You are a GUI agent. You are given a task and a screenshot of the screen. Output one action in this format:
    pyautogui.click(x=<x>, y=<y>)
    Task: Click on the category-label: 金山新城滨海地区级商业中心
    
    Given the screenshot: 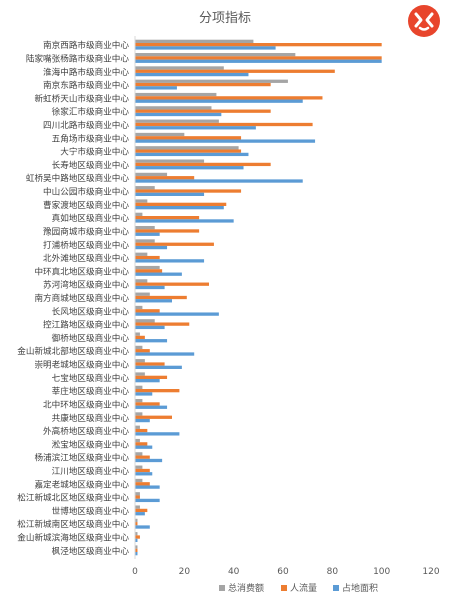 What is the action you would take?
    pyautogui.click(x=73, y=538)
    